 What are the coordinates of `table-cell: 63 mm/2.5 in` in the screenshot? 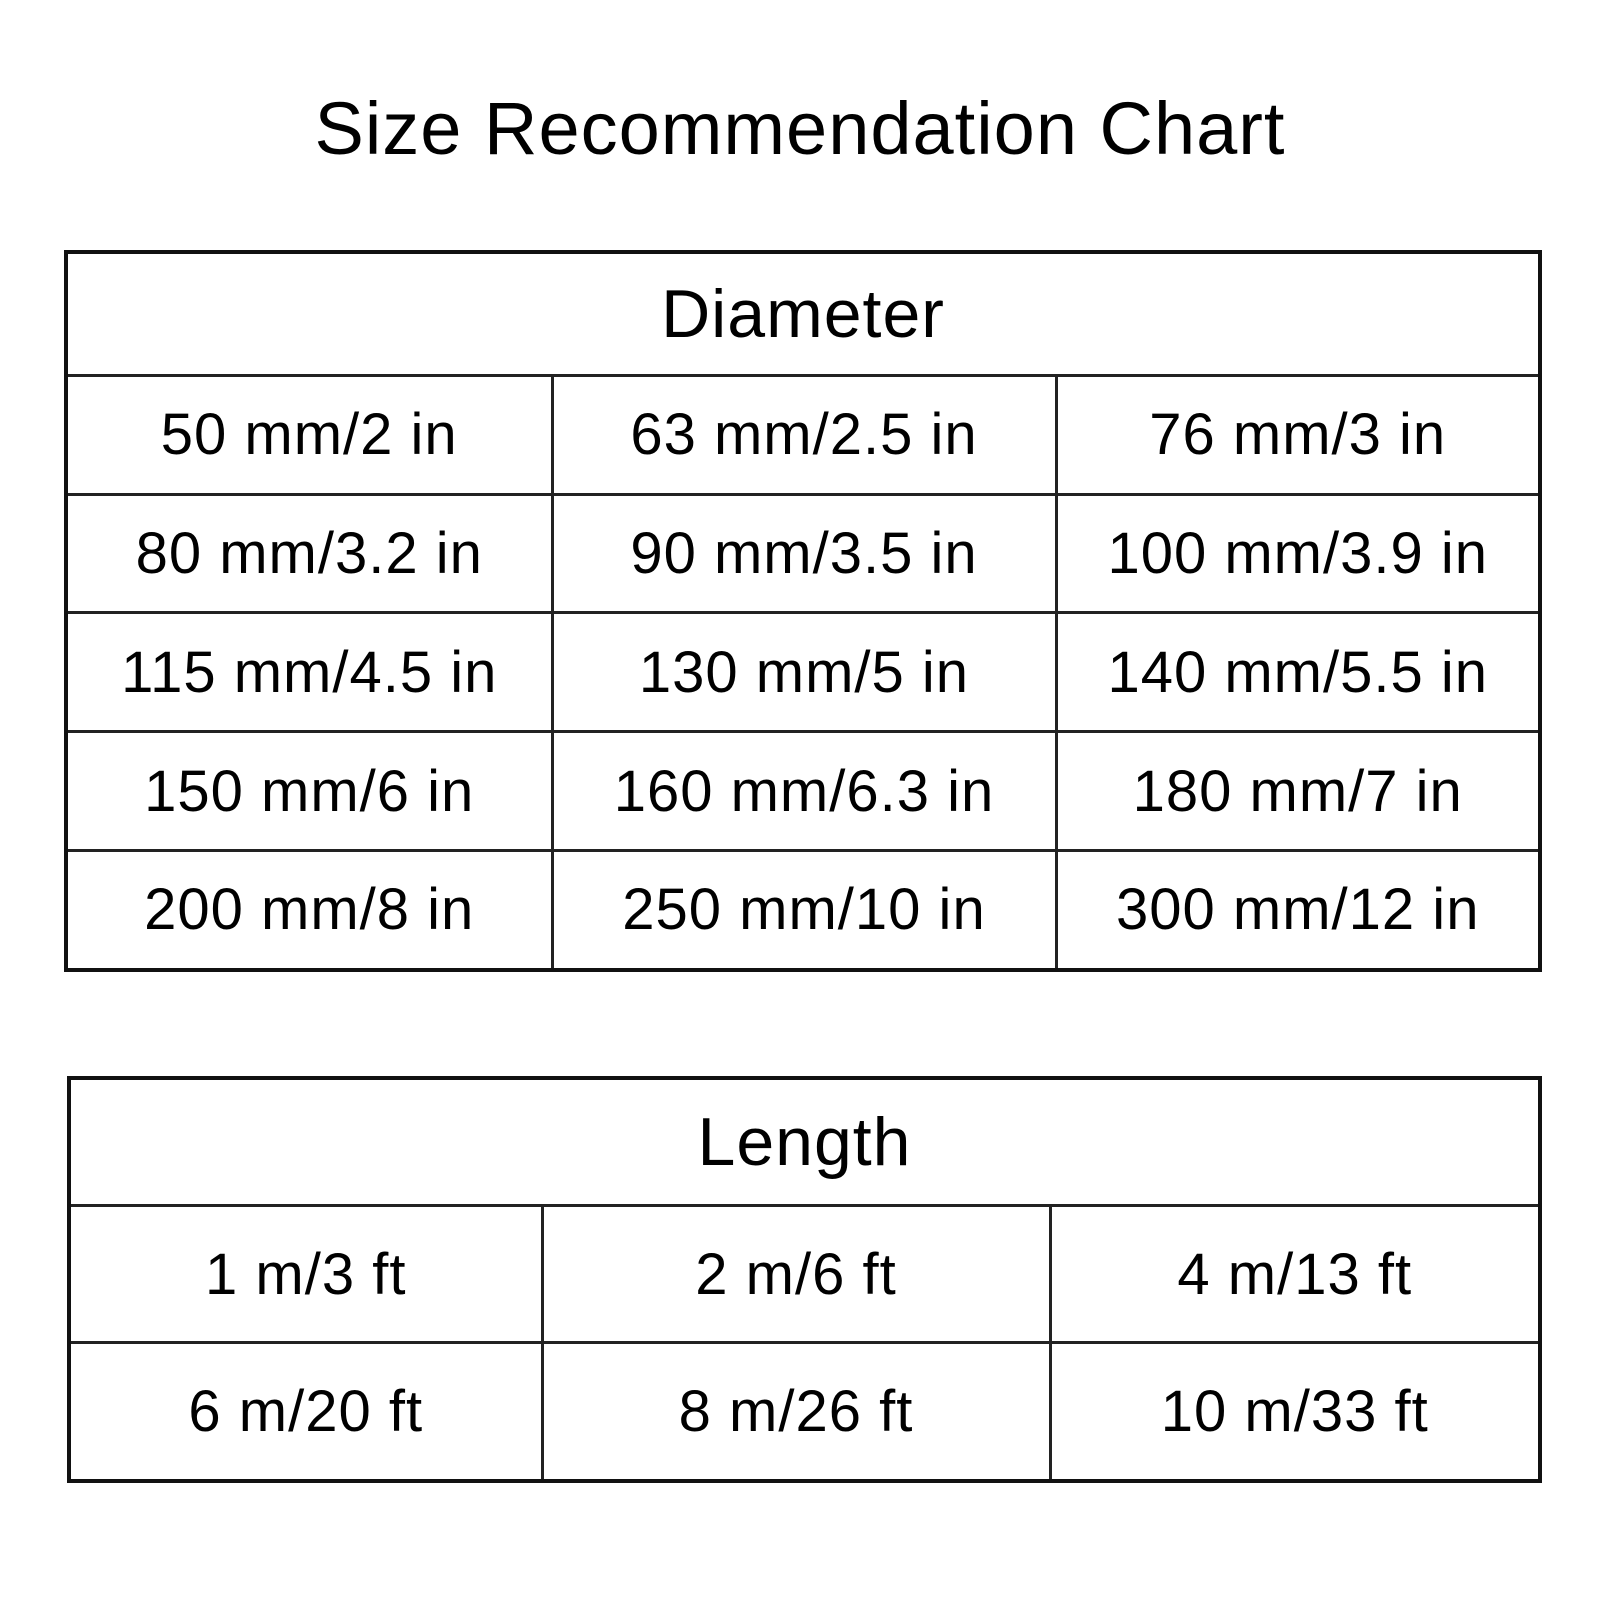 It's located at (804, 435).